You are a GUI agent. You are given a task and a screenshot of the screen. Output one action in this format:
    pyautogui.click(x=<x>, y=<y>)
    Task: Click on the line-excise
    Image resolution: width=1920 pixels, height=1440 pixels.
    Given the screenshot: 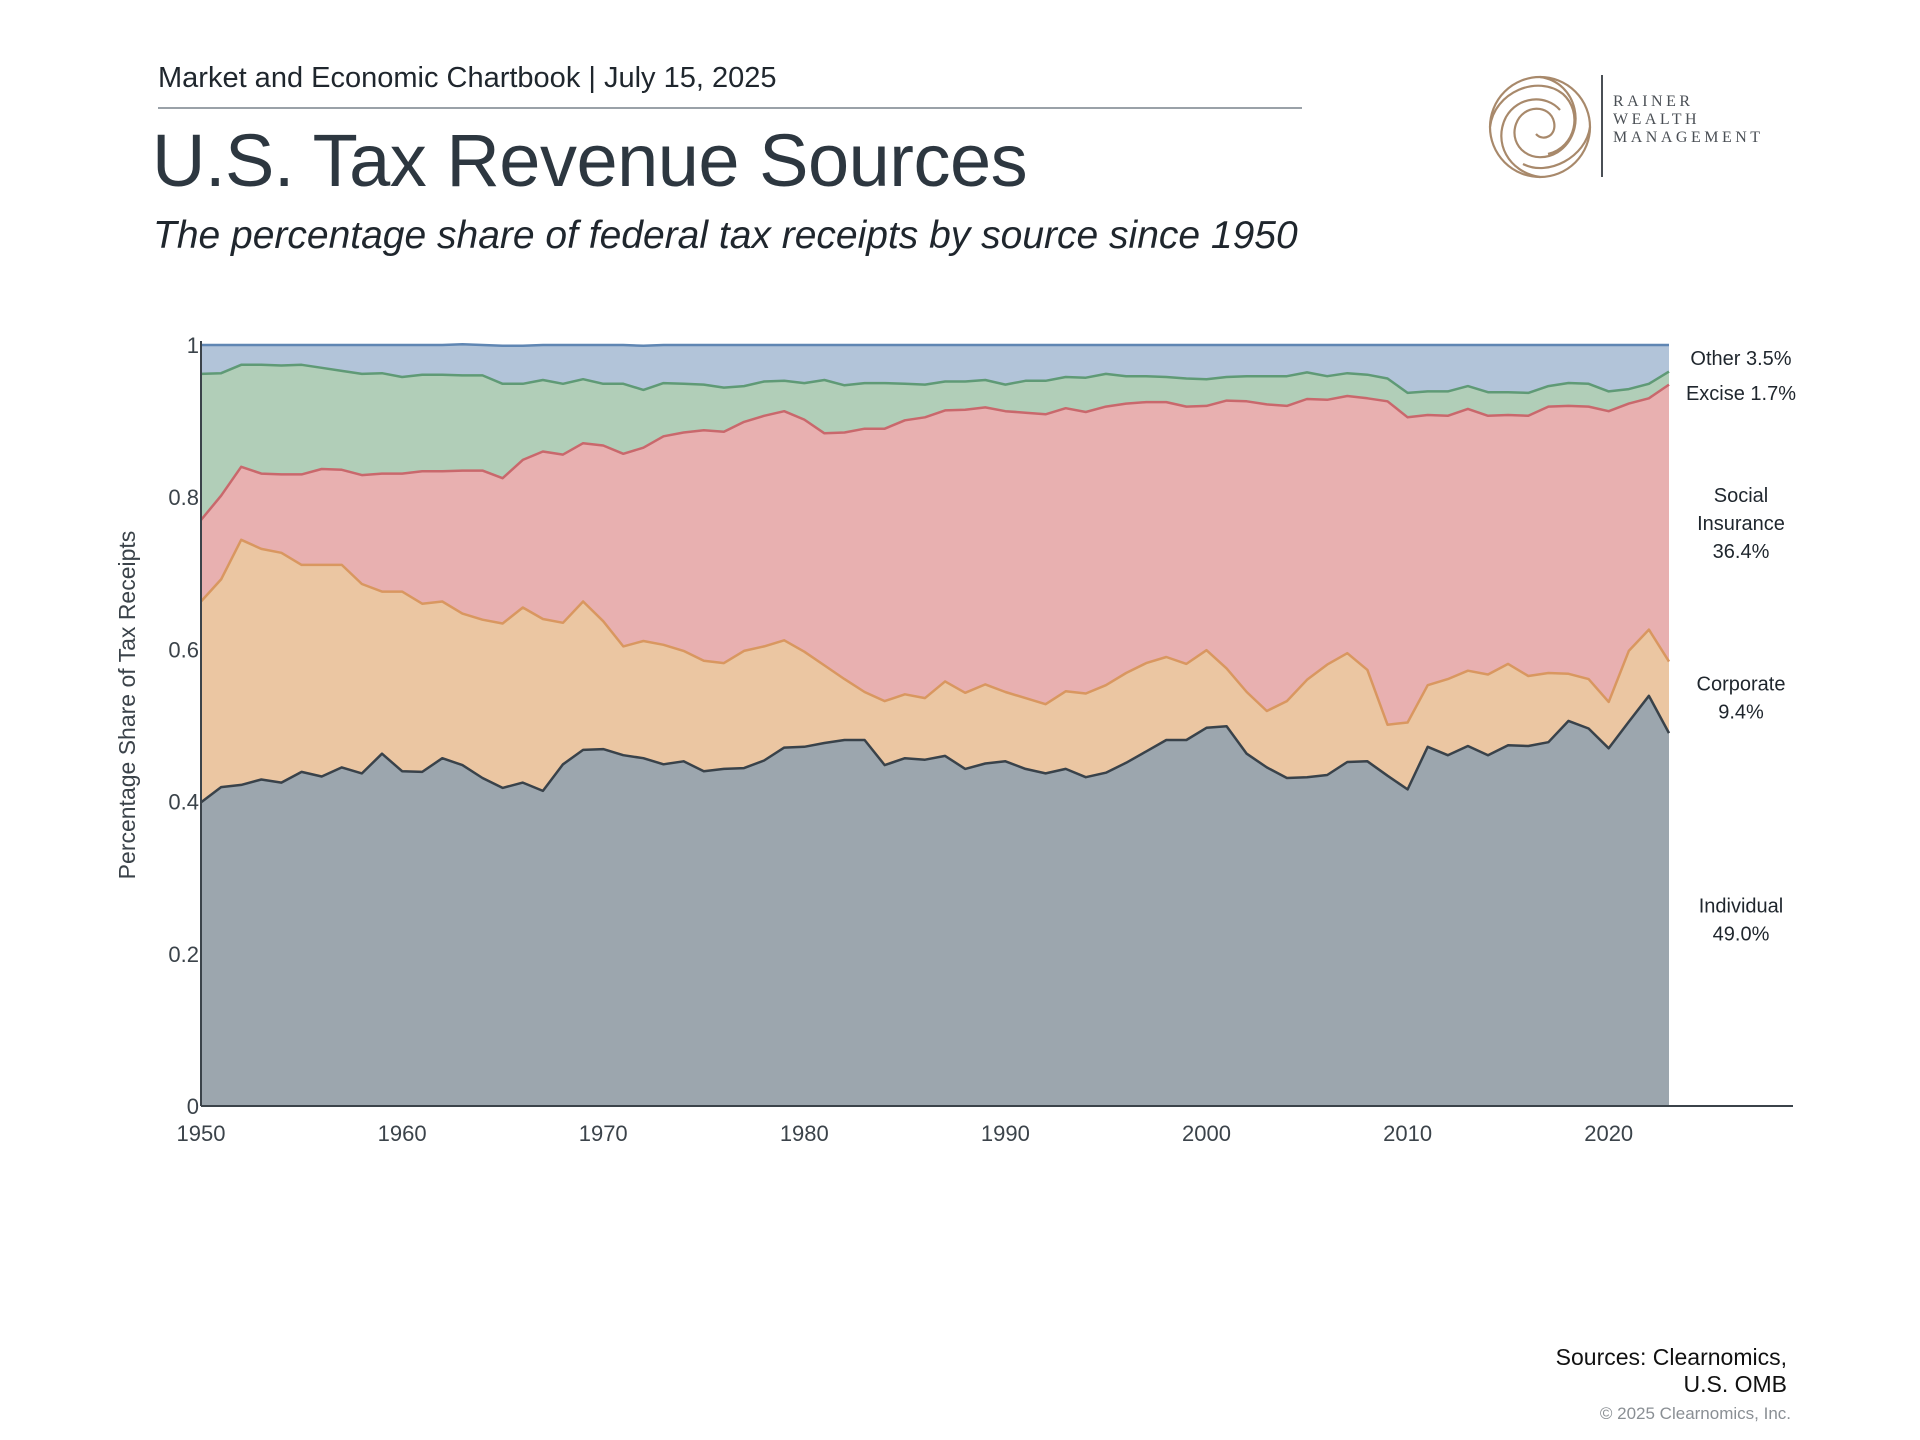 What is the action you would take?
    pyautogui.click(x=935, y=379)
    